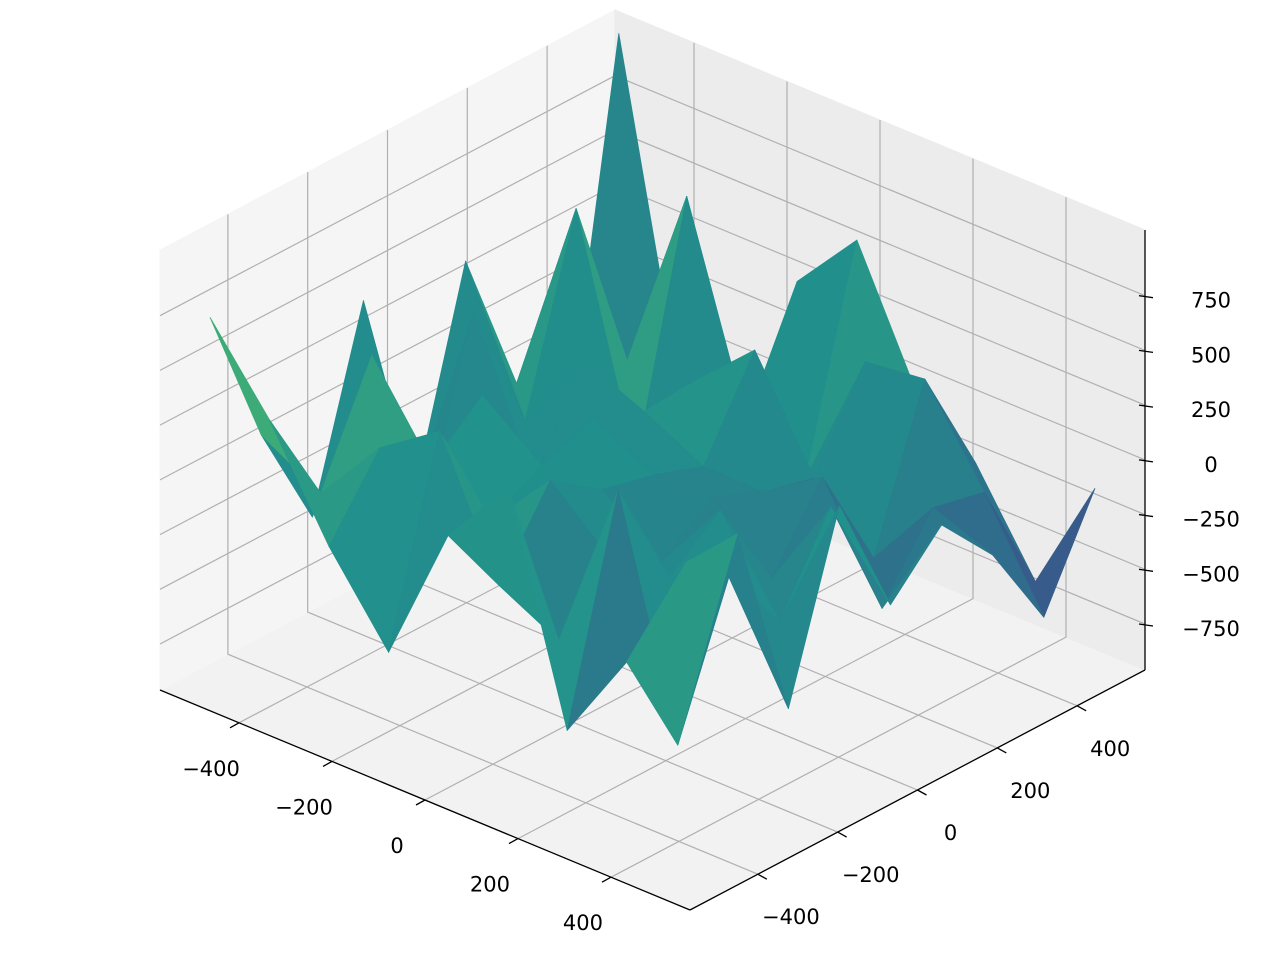 The image size is (1280, 960). I want to click on z-tick-label: −250, so click(1211, 520).